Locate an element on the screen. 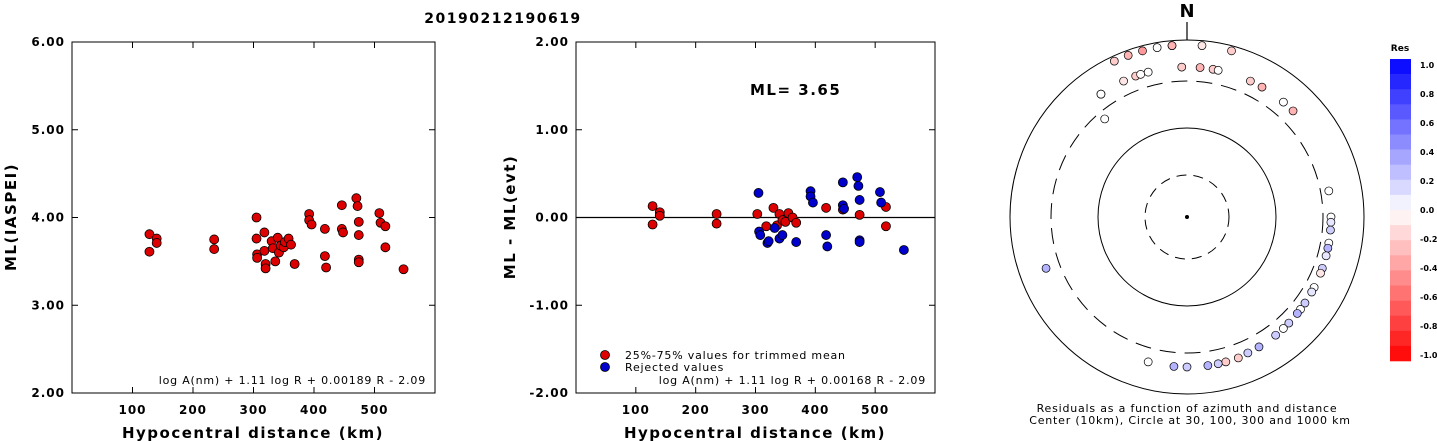 The image size is (1437, 441). y-tick-label: 5.00 is located at coordinates (48, 130).